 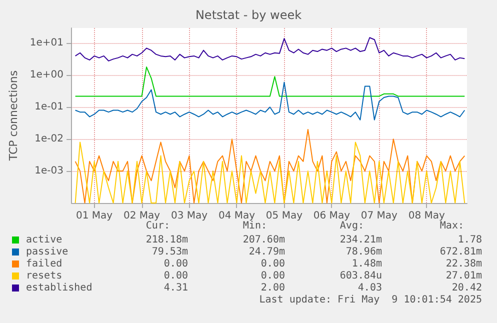 I want to click on x-tick-label: 06 May, so click(x=331, y=216).